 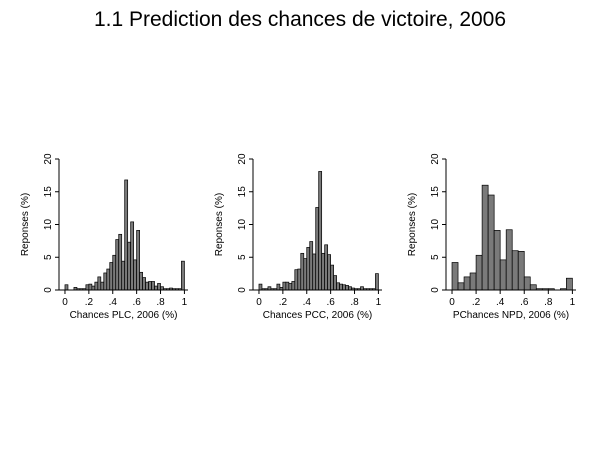 What do you see at coordinates (476, 302) in the screenshot?
I see `x-tick-label: .2` at bounding box center [476, 302].